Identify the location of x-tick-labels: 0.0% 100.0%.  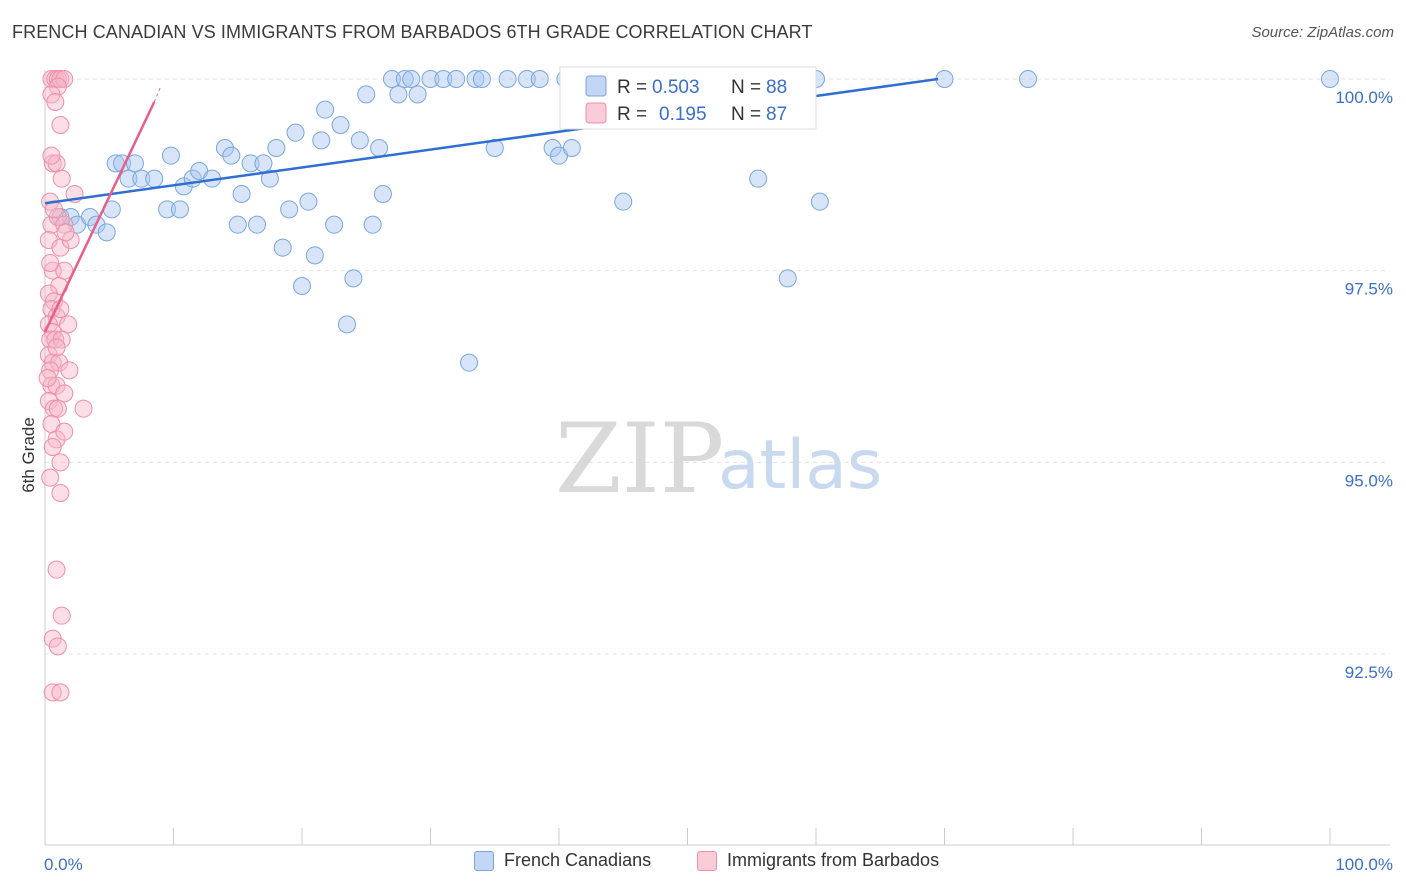
(718, 864).